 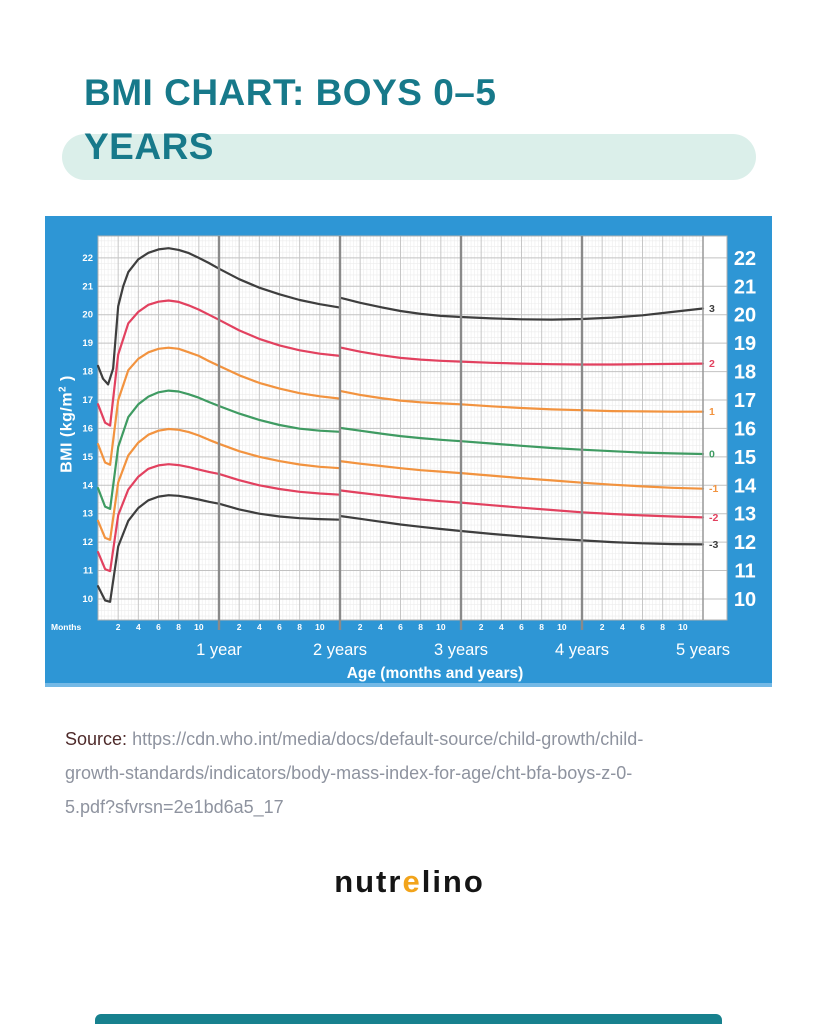 What do you see at coordinates (745, 344) in the screenshot?
I see `right-axis-tick: 19` at bounding box center [745, 344].